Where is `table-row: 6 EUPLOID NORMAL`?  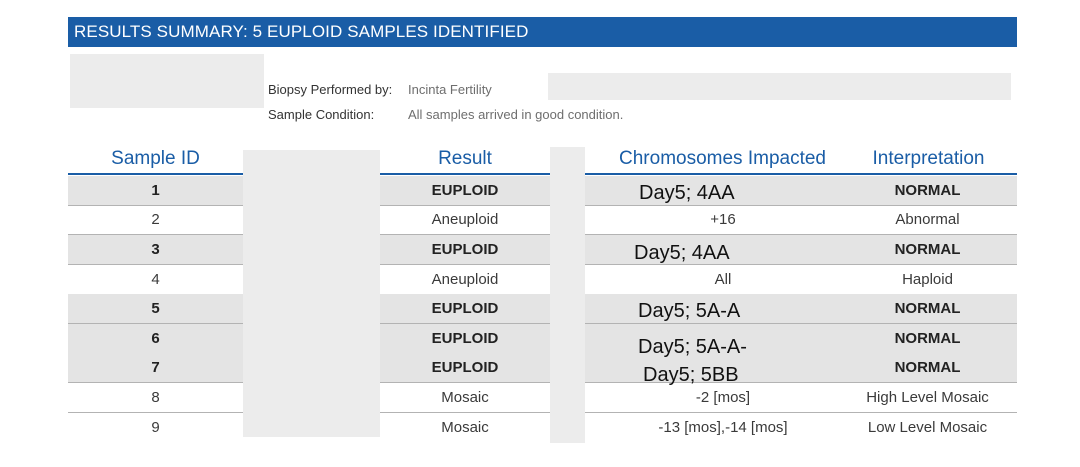
table-row: 6 EUPLOID NORMAL is located at coordinates (542, 339).